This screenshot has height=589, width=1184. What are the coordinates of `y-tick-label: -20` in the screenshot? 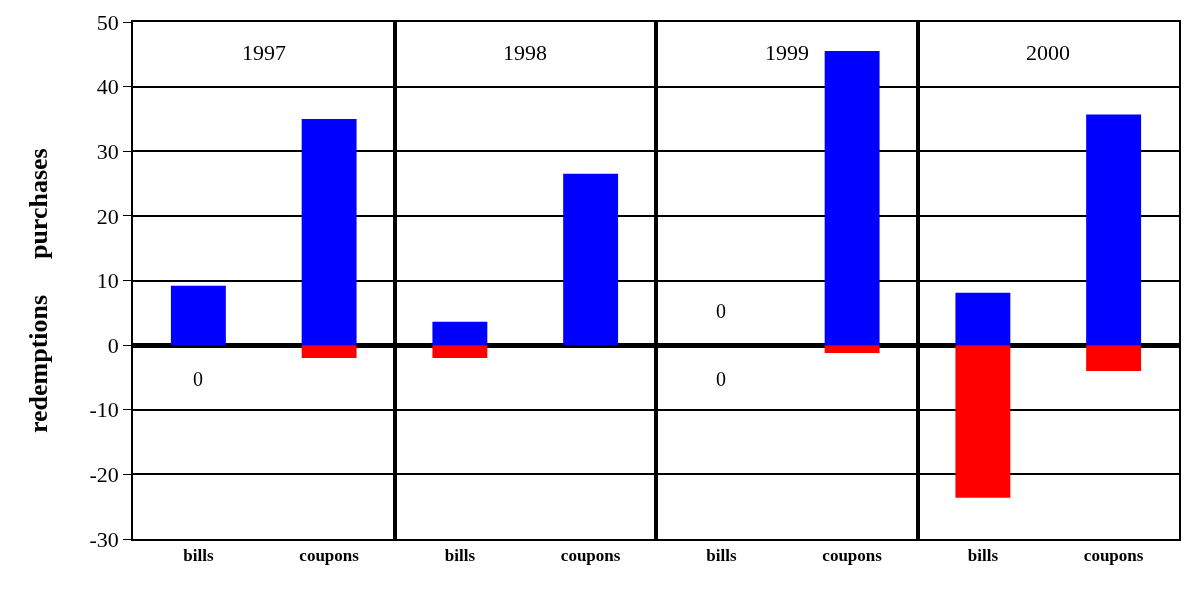 It's located at (104, 475).